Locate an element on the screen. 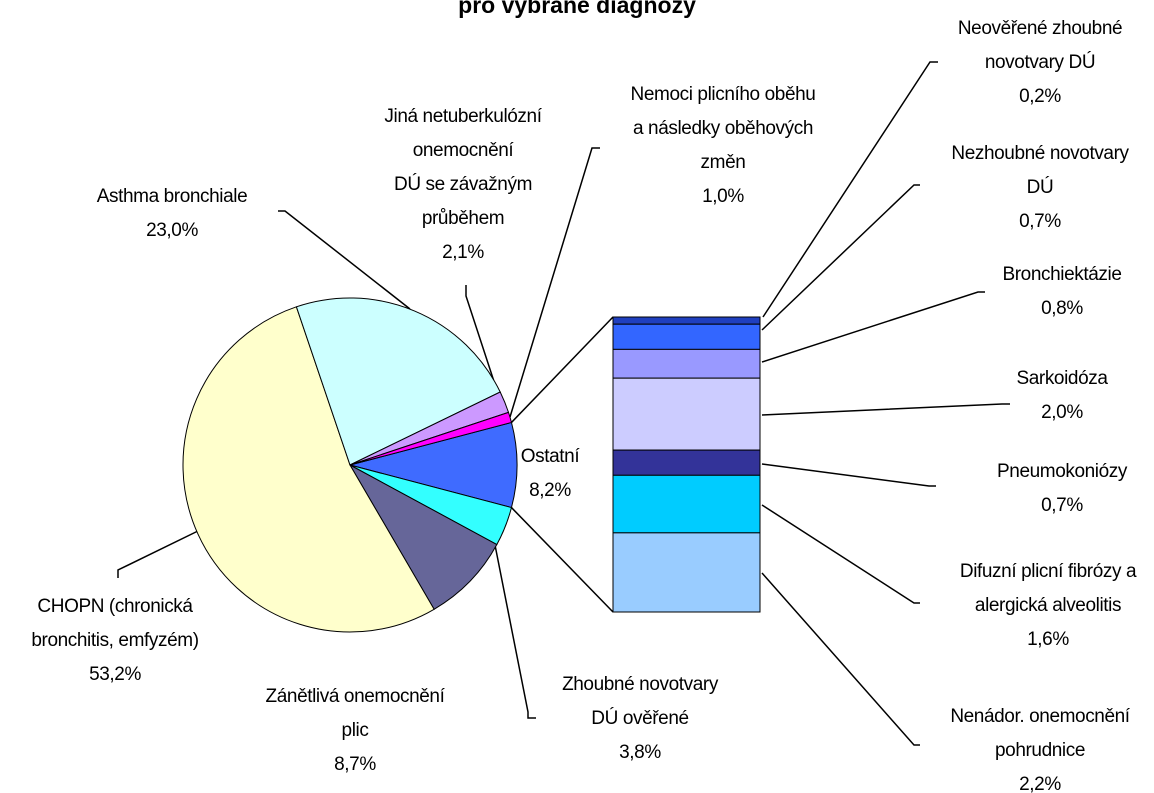 The width and height of the screenshot is (1154, 793). label-name: Sarkoidóza is located at coordinates (1062, 378).